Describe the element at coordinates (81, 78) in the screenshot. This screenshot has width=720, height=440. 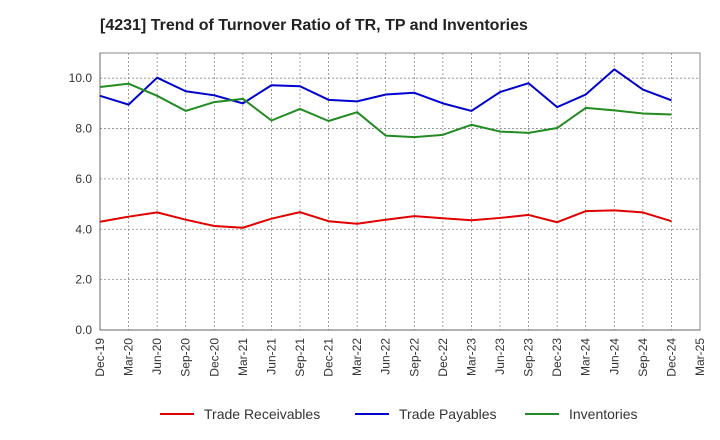
I see `y-tick-label: 10.0` at that location.